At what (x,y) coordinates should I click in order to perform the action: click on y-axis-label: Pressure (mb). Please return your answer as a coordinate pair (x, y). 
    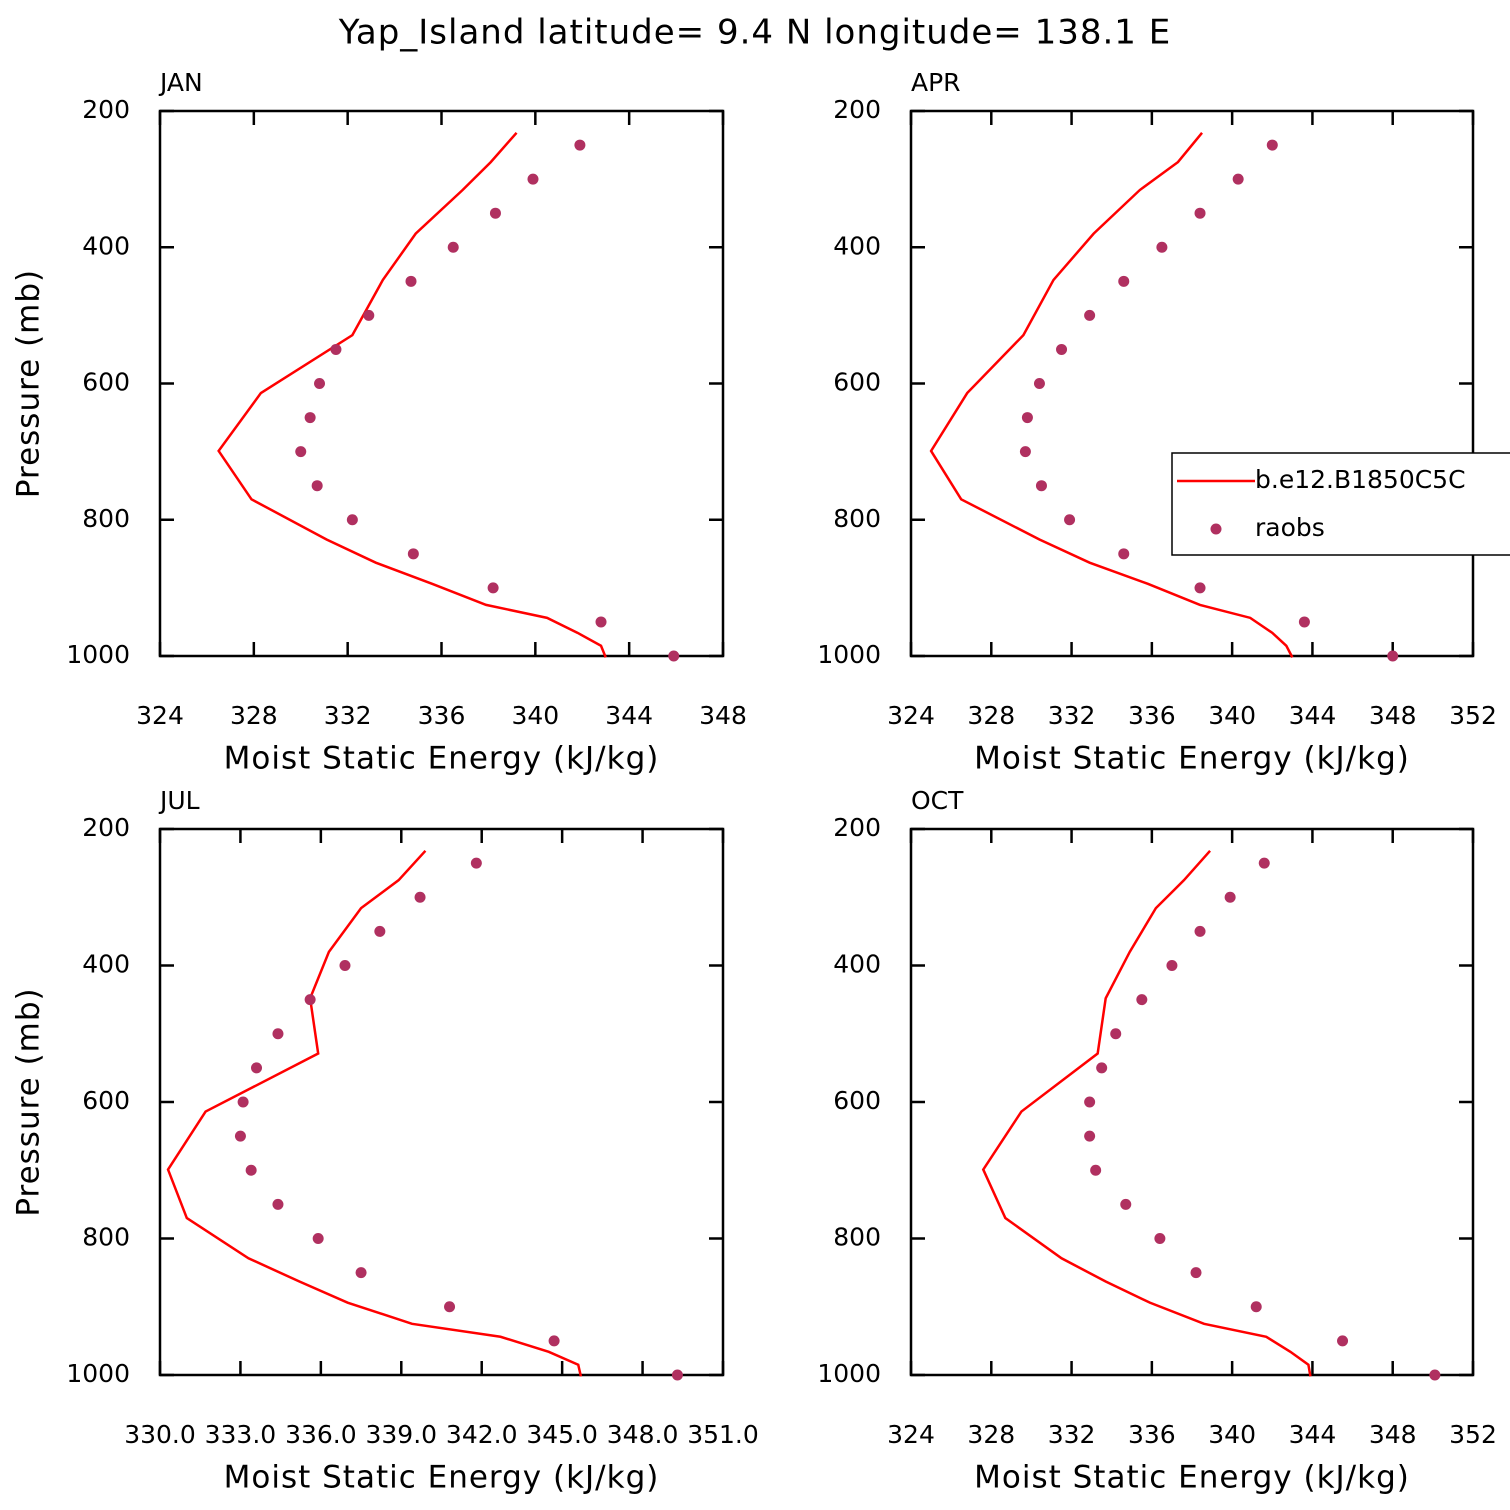
    Looking at the image, I should click on (29, 383).